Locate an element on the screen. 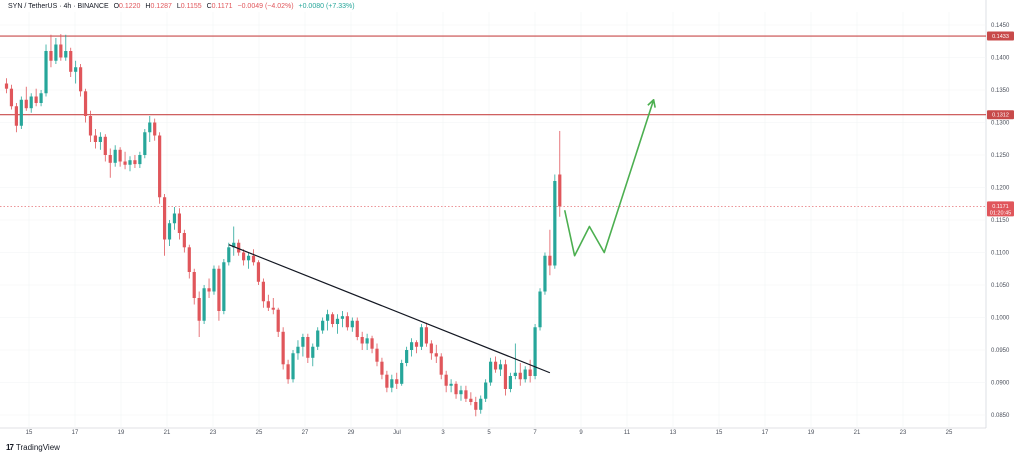 This screenshot has height=458, width=1024. x-tick-label: 11 is located at coordinates (627, 433).